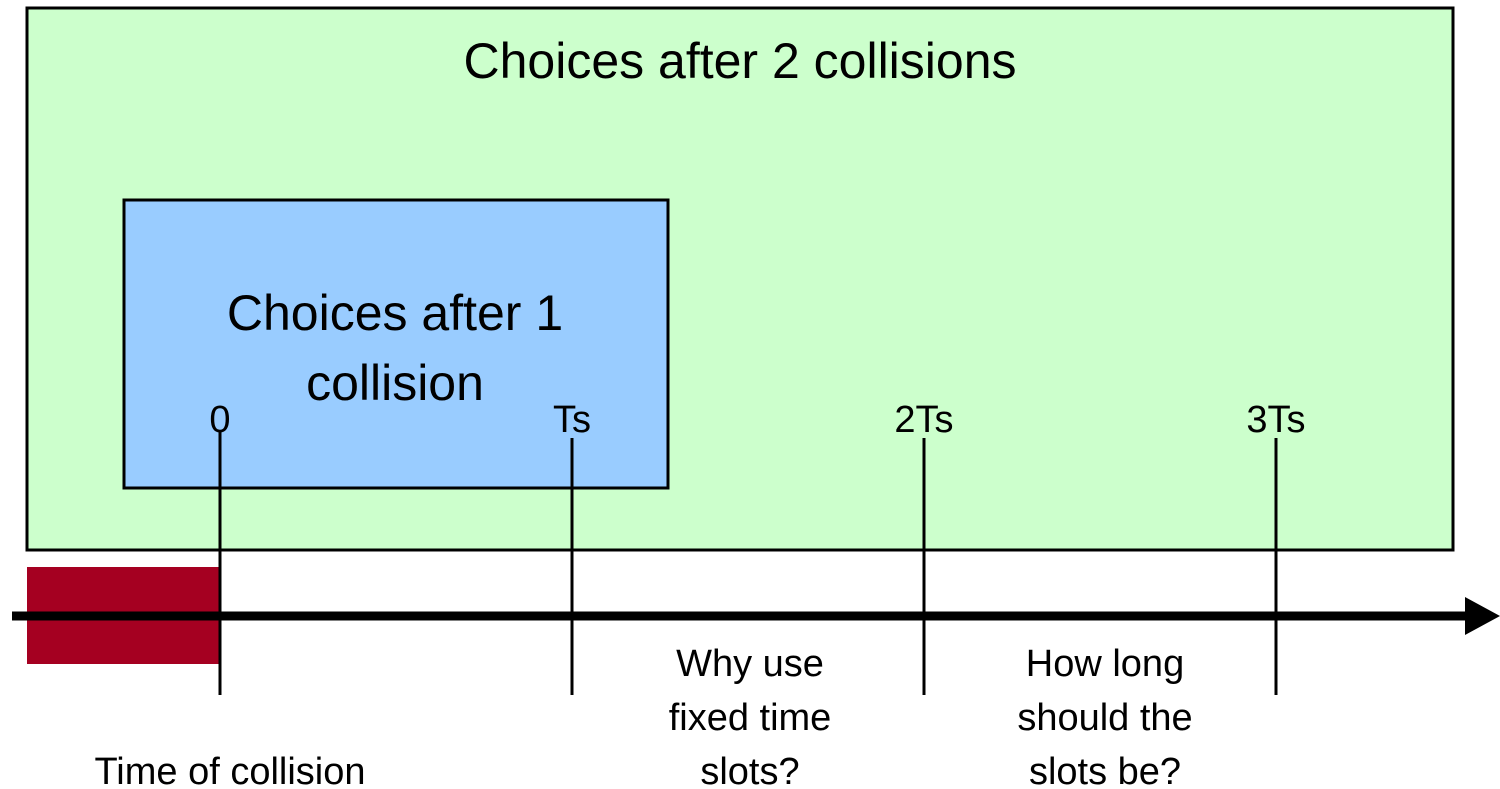  What do you see at coordinates (229, 770) in the screenshot?
I see `note: Time of collision` at bounding box center [229, 770].